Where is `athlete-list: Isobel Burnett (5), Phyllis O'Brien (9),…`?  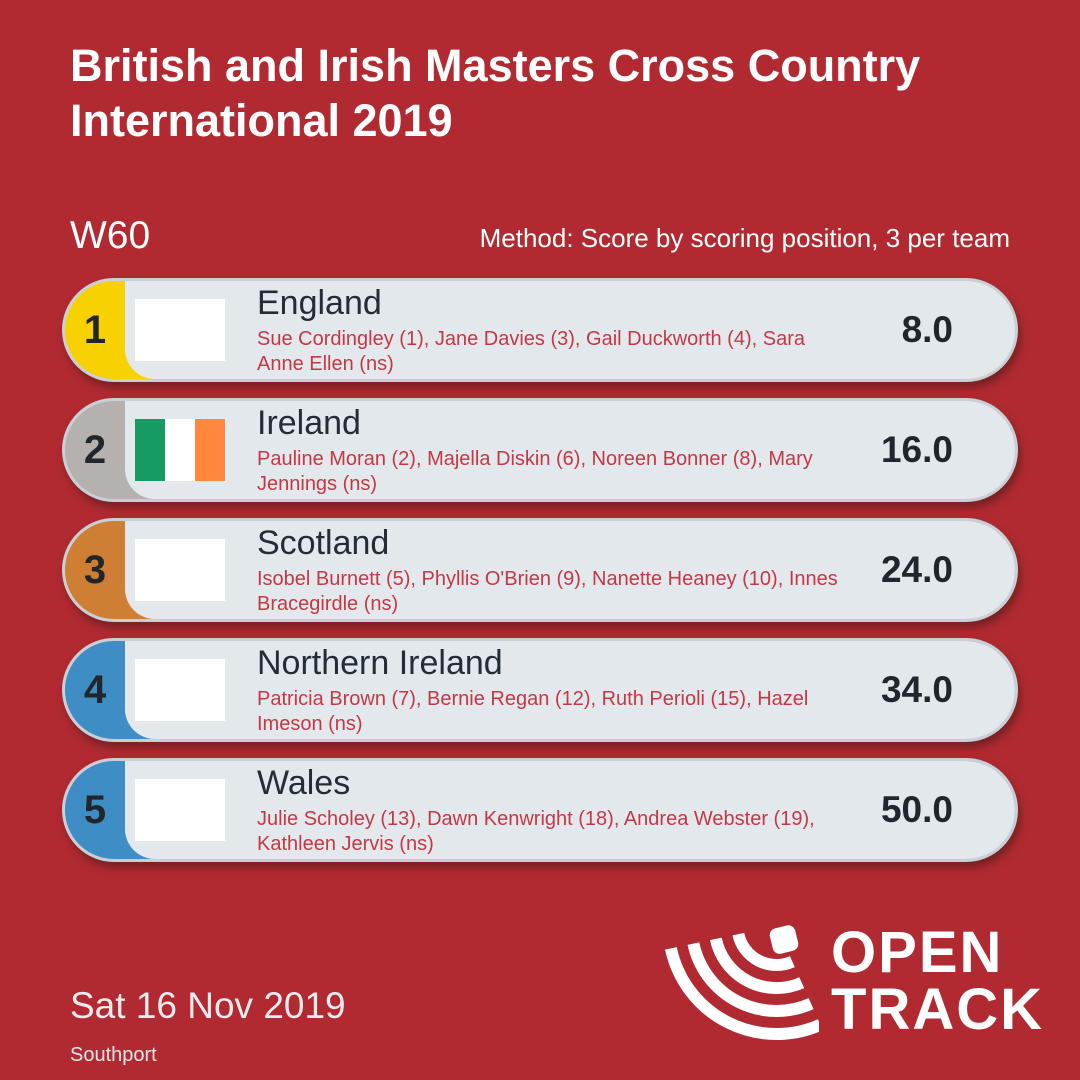
athlete-list: Isobel Burnett (5), Phyllis O'Brien (9),… is located at coordinates (547, 591).